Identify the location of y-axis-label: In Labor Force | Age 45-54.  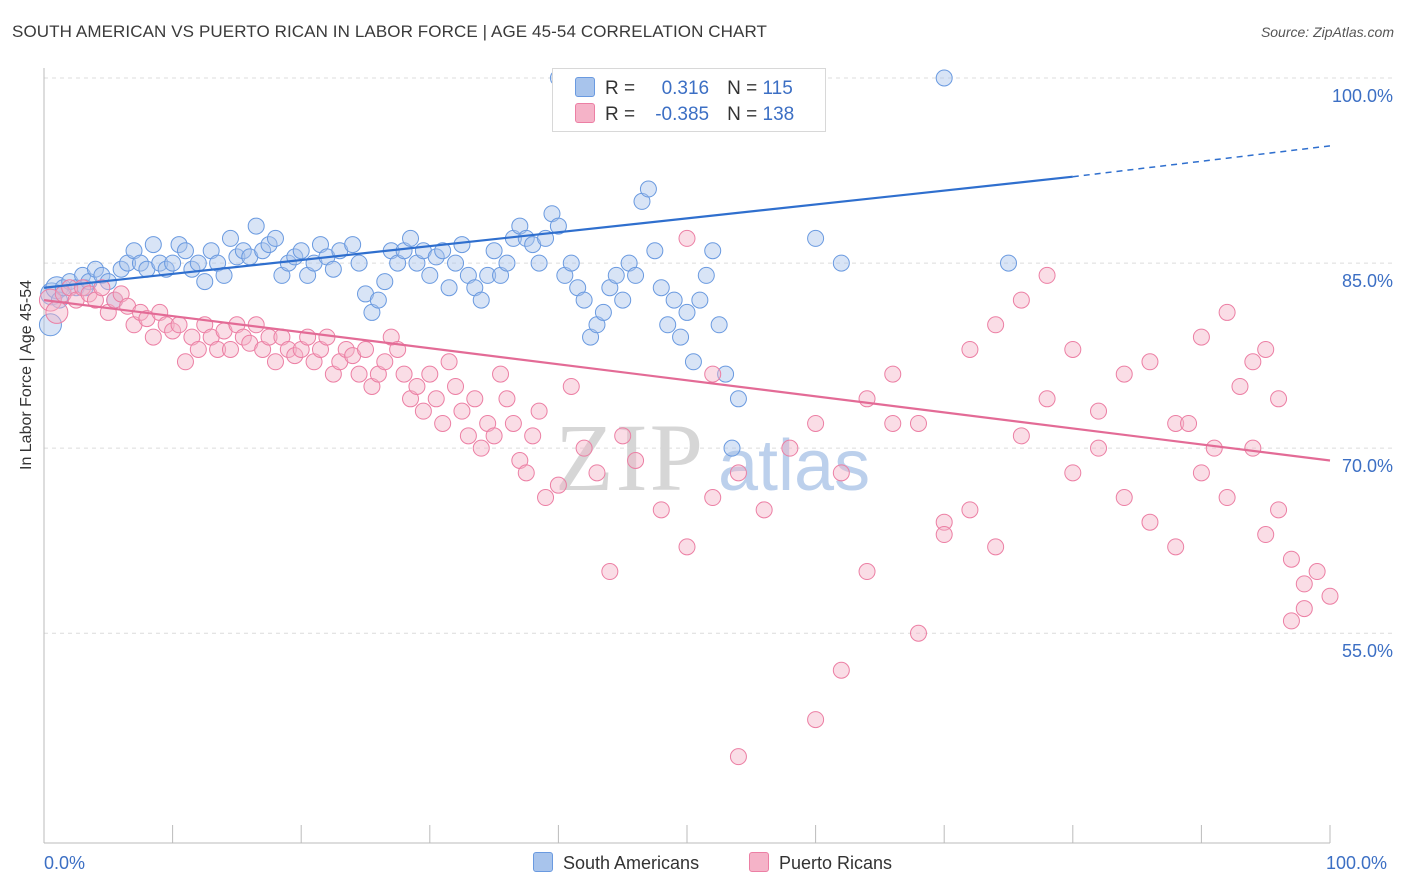
(26, 374).